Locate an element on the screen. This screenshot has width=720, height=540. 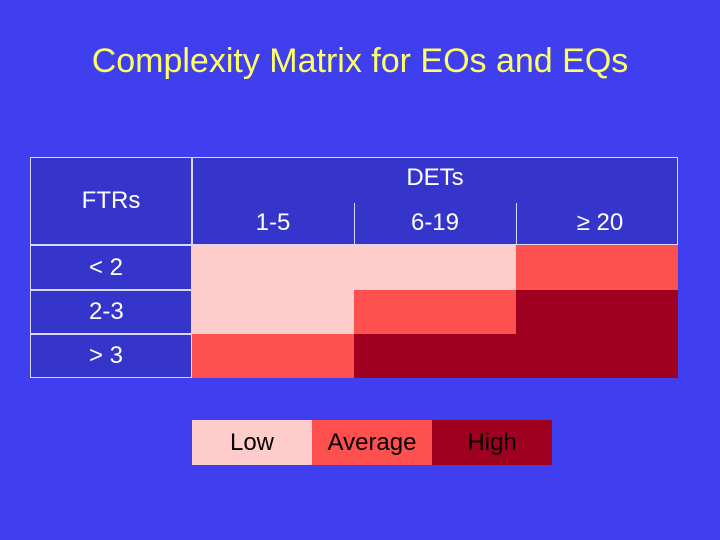
row-header-cell: 2-3 is located at coordinates (111, 312).